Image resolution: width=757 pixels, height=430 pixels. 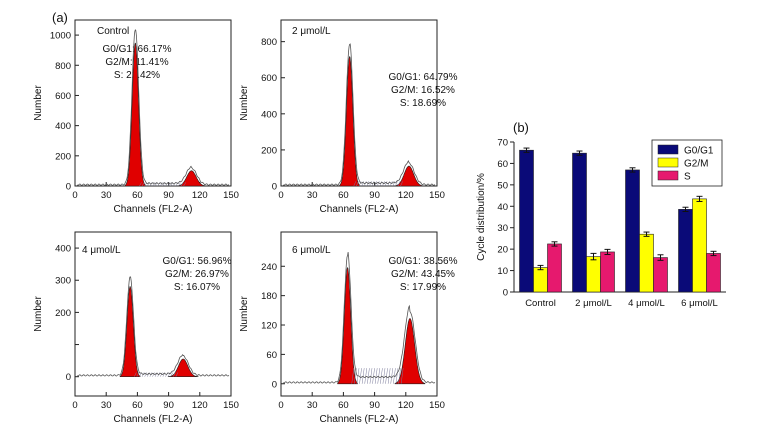 I want to click on y-tick-label: 30, so click(x=502, y=228).